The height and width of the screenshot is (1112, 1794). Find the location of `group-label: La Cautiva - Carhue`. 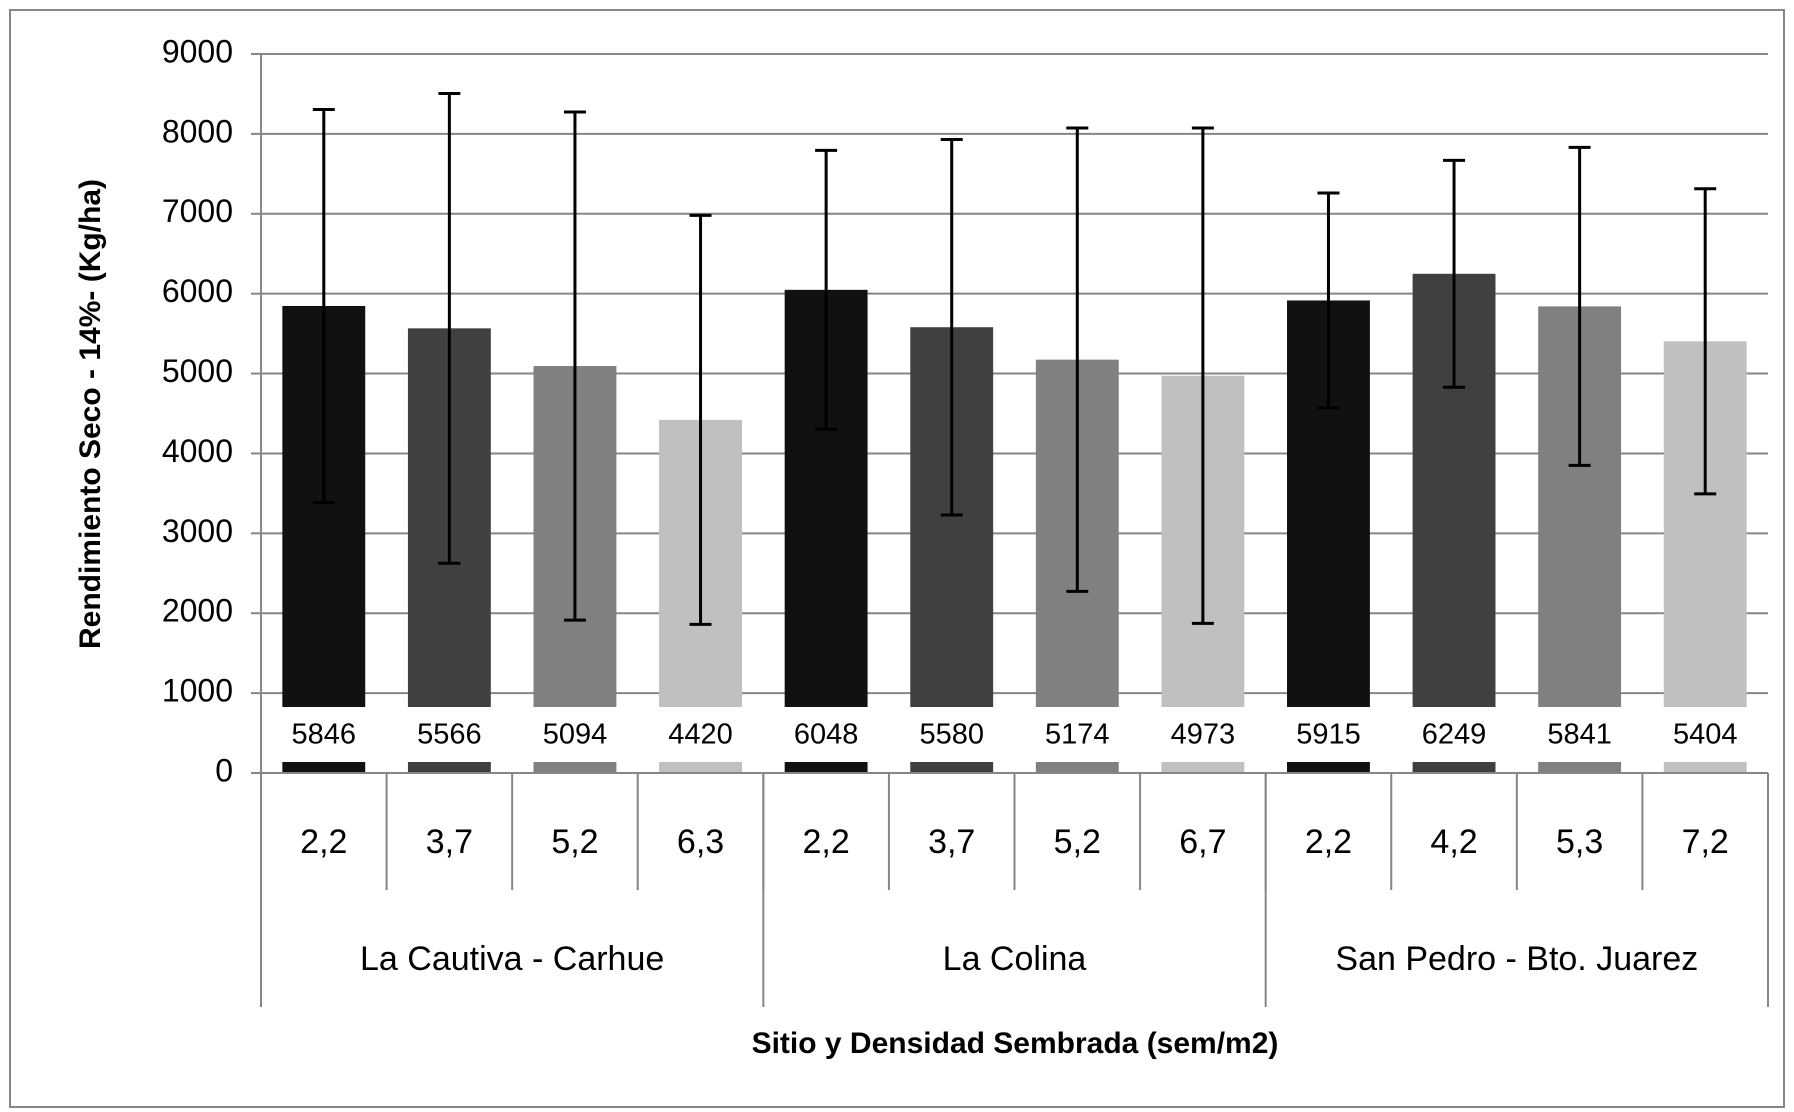

group-label: La Cautiva - Carhue is located at coordinates (512, 959).